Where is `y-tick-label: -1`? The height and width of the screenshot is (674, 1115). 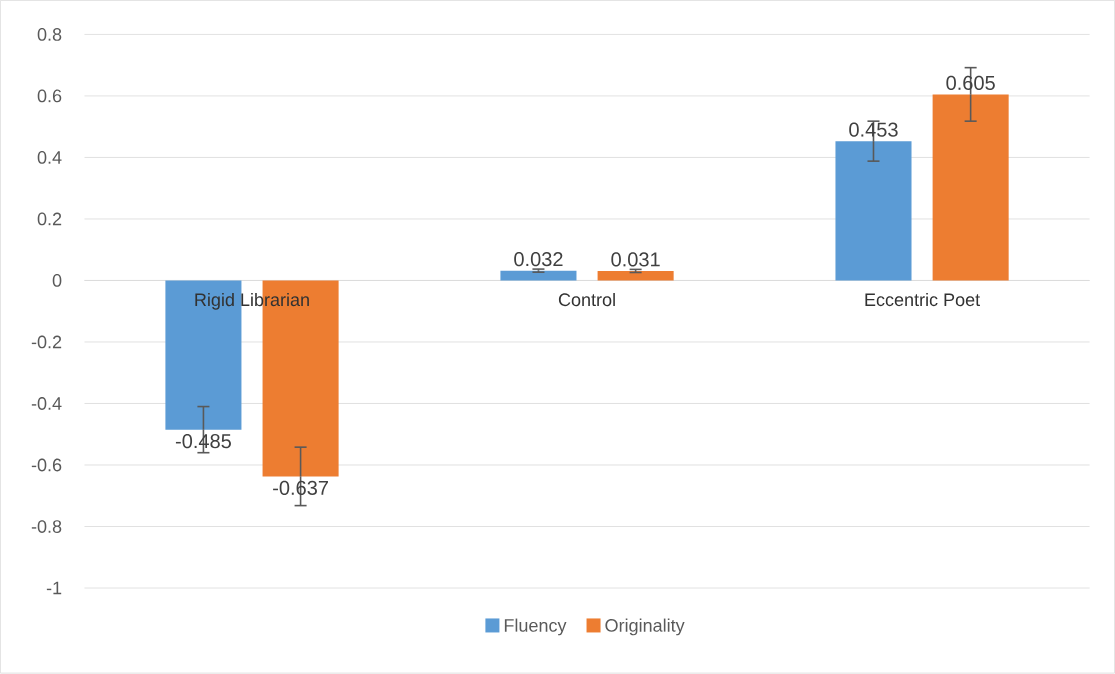
y-tick-label: -1 is located at coordinates (54, 588).